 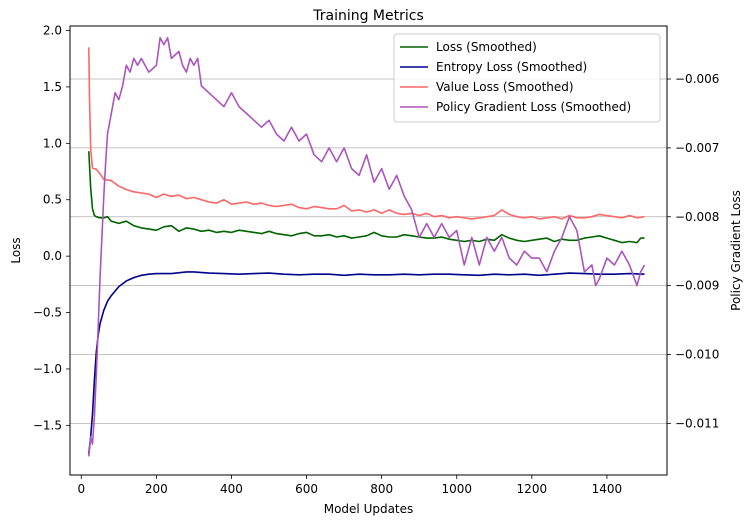 What do you see at coordinates (368, 16) in the screenshot?
I see `chart-title: Training Metrics` at bounding box center [368, 16].